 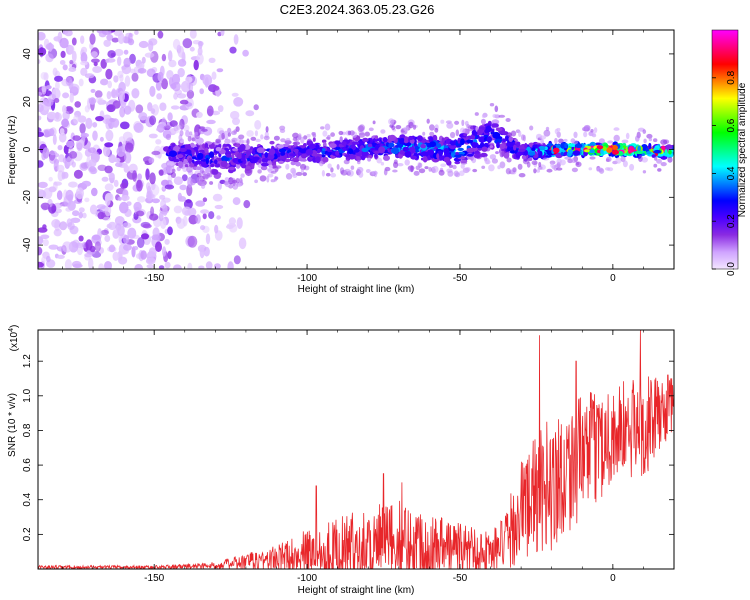 What do you see at coordinates (357, 9) in the screenshot?
I see `chart-title: C2E3.2024.363.05.23.G26` at bounding box center [357, 9].